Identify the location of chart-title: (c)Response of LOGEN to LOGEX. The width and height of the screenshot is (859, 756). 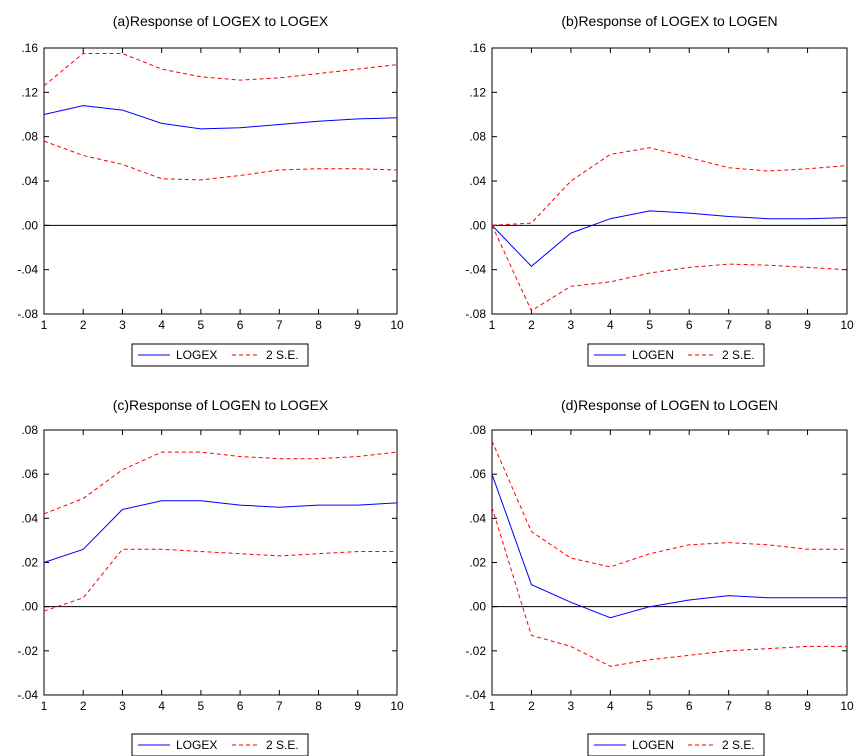
(221, 405).